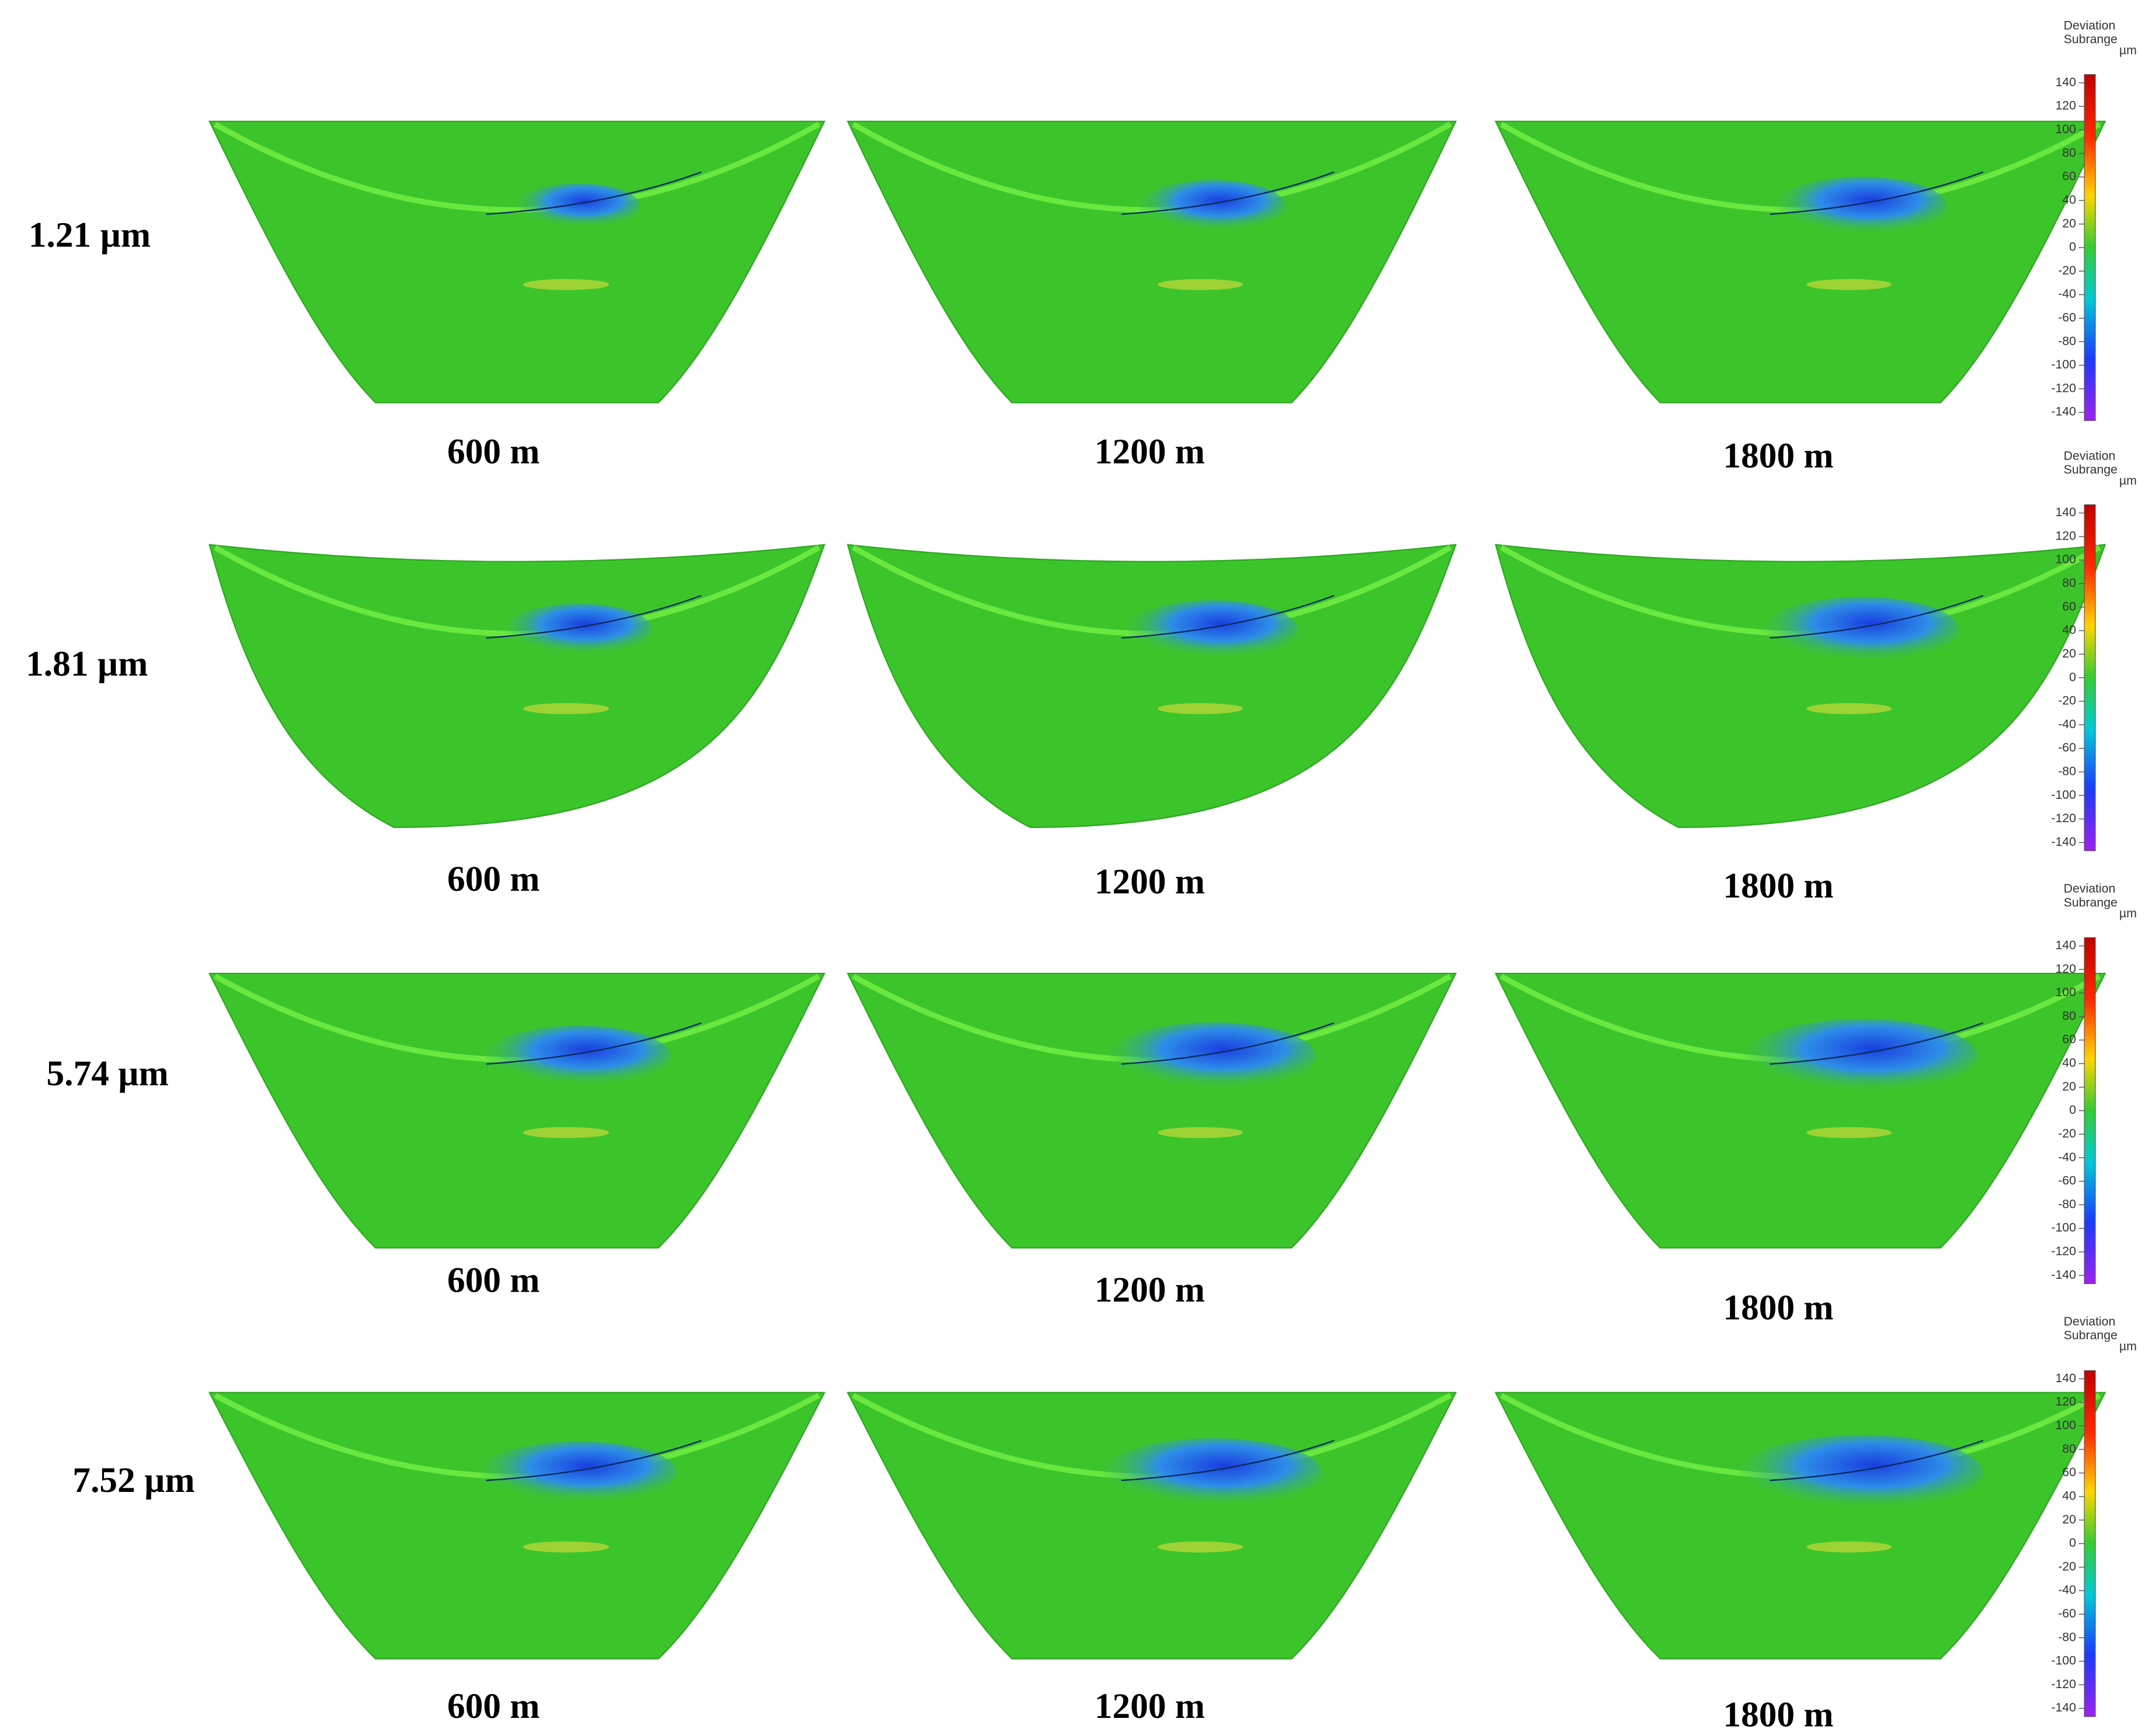 The height and width of the screenshot is (1736, 2145). Describe the element at coordinates (2090, 677) in the screenshot. I see `colorbar` at that location.